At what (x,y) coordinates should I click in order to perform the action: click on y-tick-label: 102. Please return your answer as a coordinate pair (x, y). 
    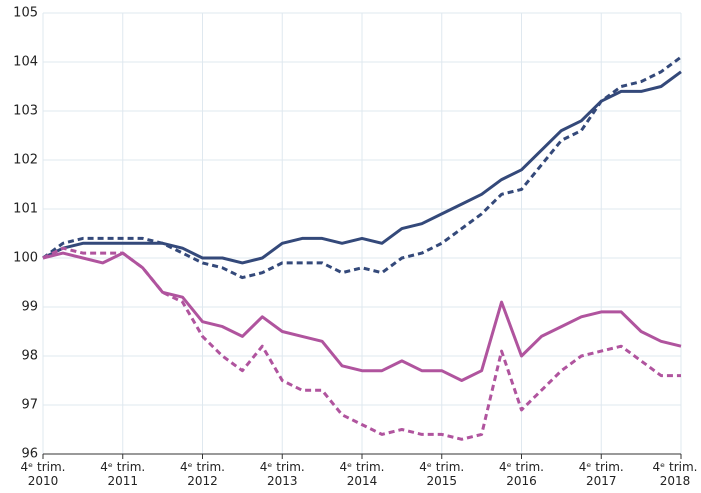
    Looking at the image, I should click on (25, 160).